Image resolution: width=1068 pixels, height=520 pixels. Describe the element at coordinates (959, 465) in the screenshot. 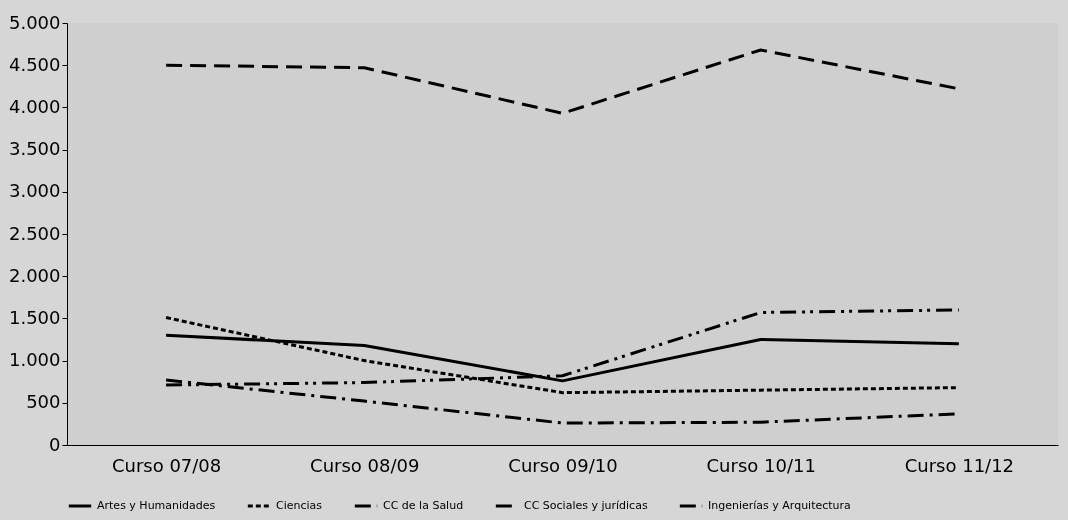

I see `x-tick-label: Curso 11/12` at that location.